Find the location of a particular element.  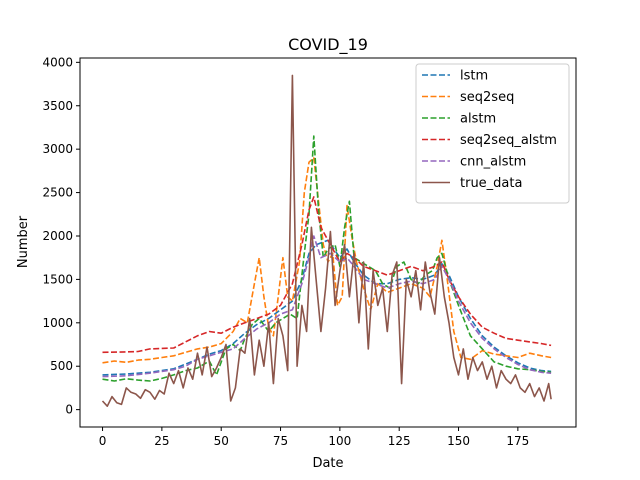

x-tick-label: 175 is located at coordinates (517, 441).